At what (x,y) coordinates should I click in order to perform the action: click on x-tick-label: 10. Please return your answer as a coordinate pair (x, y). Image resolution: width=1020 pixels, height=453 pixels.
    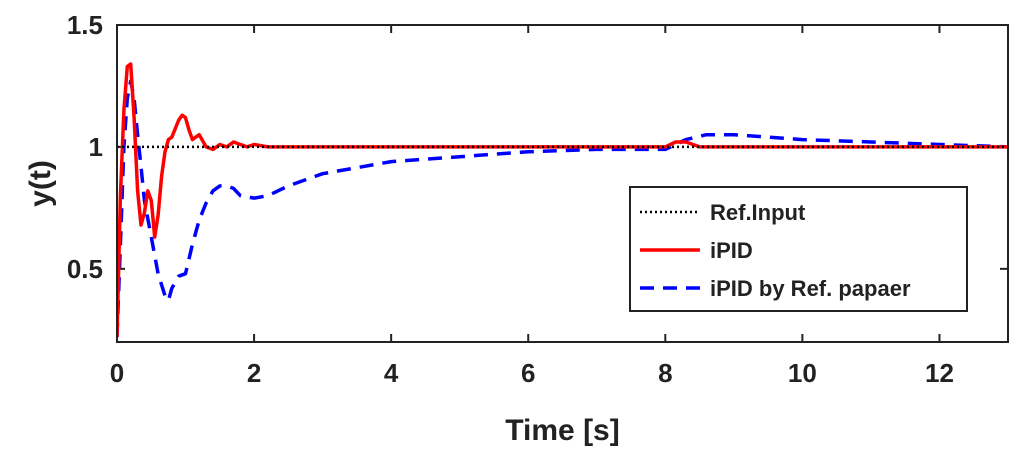
    Looking at the image, I should click on (802, 373).